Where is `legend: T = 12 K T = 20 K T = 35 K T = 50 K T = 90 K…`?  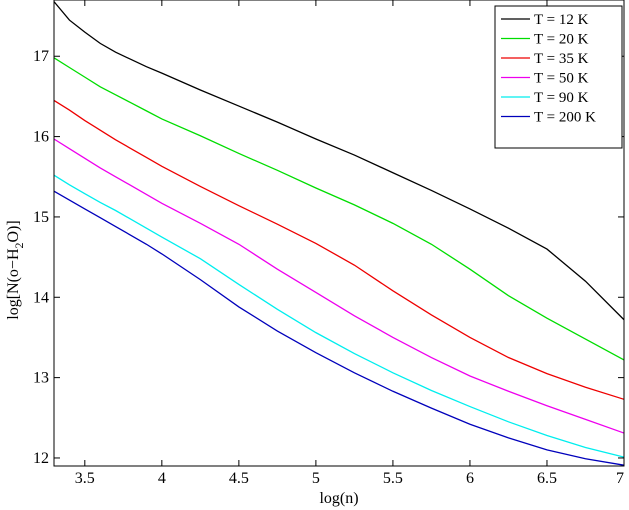
legend: T = 12 K T = 20 K T = 35 K T = 50 K T = 90 K… is located at coordinates (558, 77).